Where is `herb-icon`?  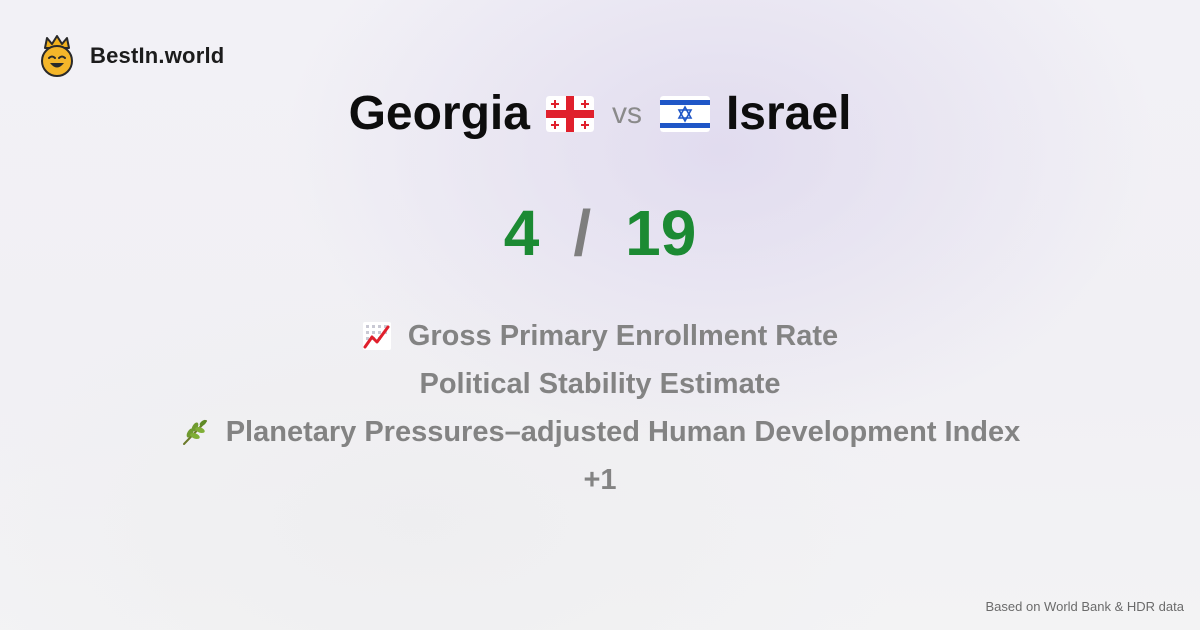 herb-icon is located at coordinates (194, 432).